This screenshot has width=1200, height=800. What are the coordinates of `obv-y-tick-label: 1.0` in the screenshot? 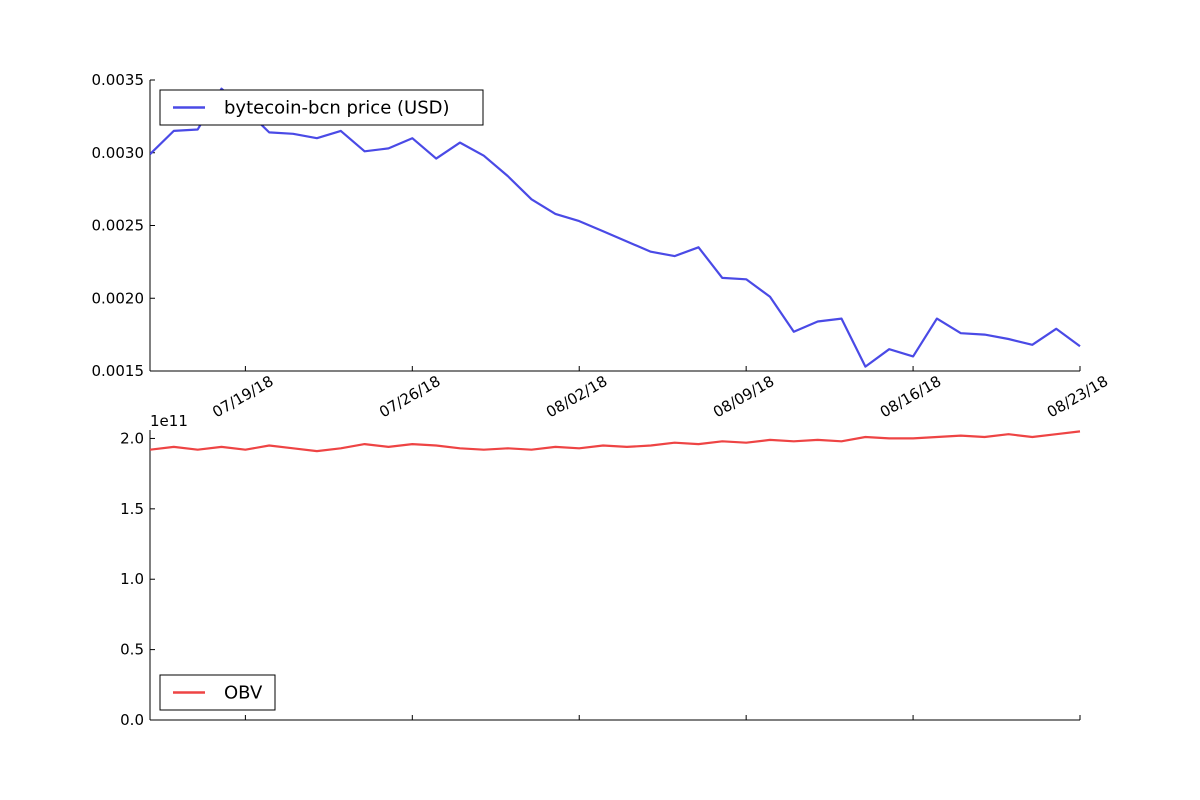 It's located at (132, 579).